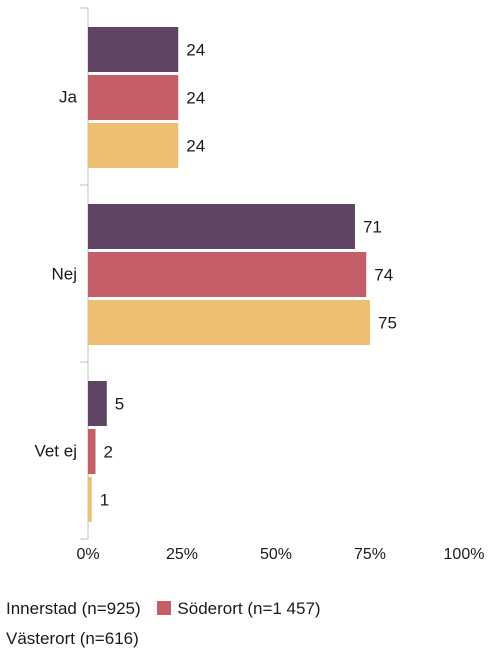  What do you see at coordinates (370, 554) in the screenshot?
I see `x-tick-label: 75%` at bounding box center [370, 554].